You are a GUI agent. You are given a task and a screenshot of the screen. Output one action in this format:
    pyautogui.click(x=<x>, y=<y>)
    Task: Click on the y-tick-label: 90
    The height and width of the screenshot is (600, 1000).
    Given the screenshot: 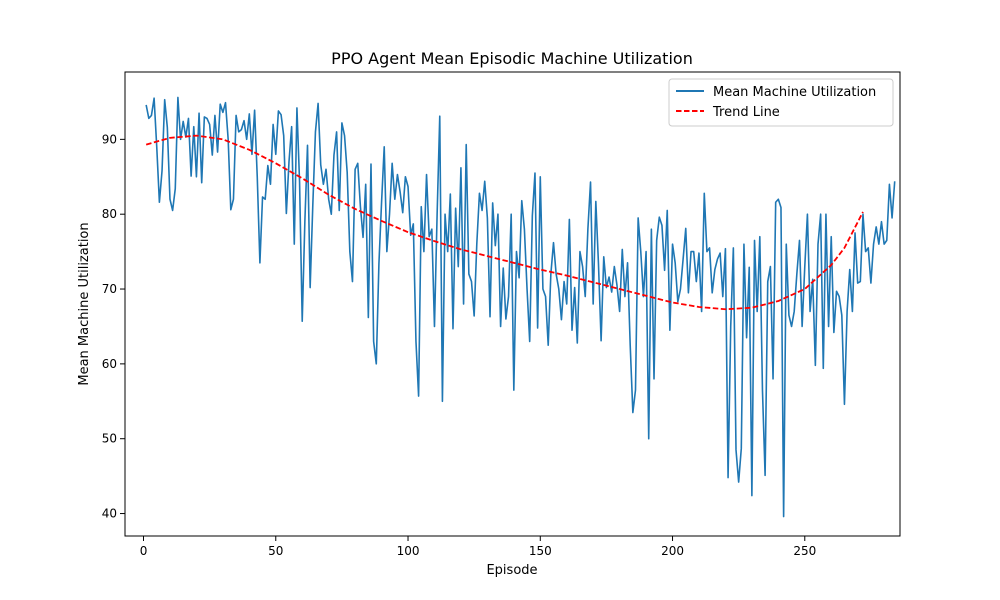 What is the action you would take?
    pyautogui.click(x=109, y=139)
    